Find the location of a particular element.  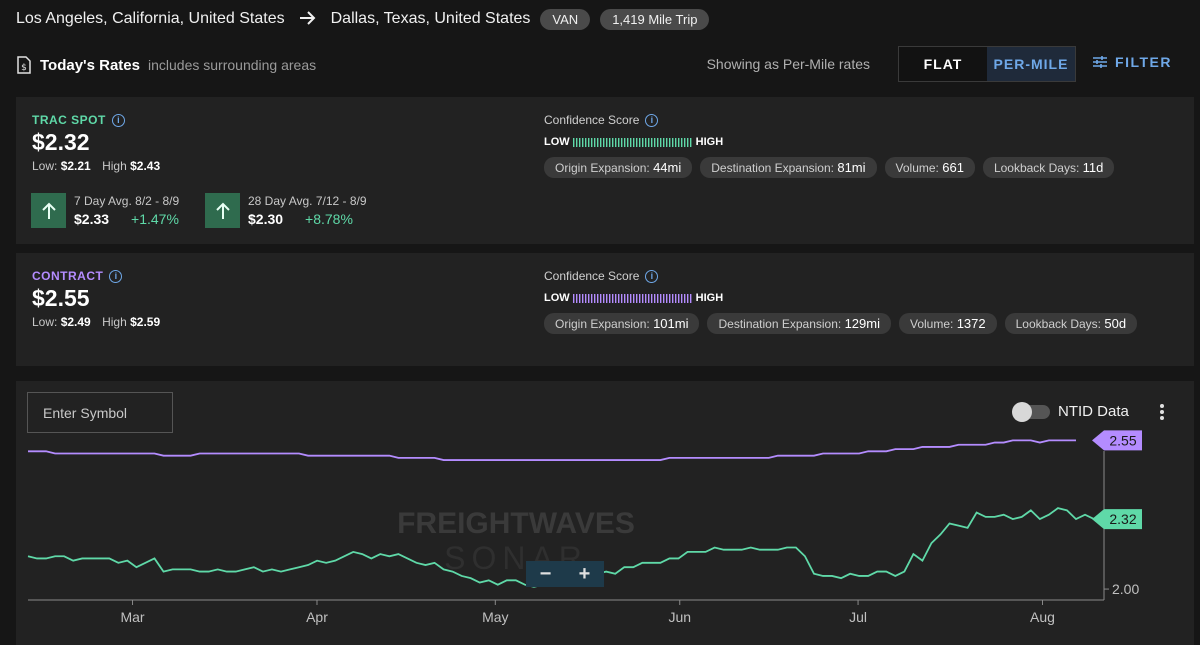

low-value: $2.49 is located at coordinates (75, 322).